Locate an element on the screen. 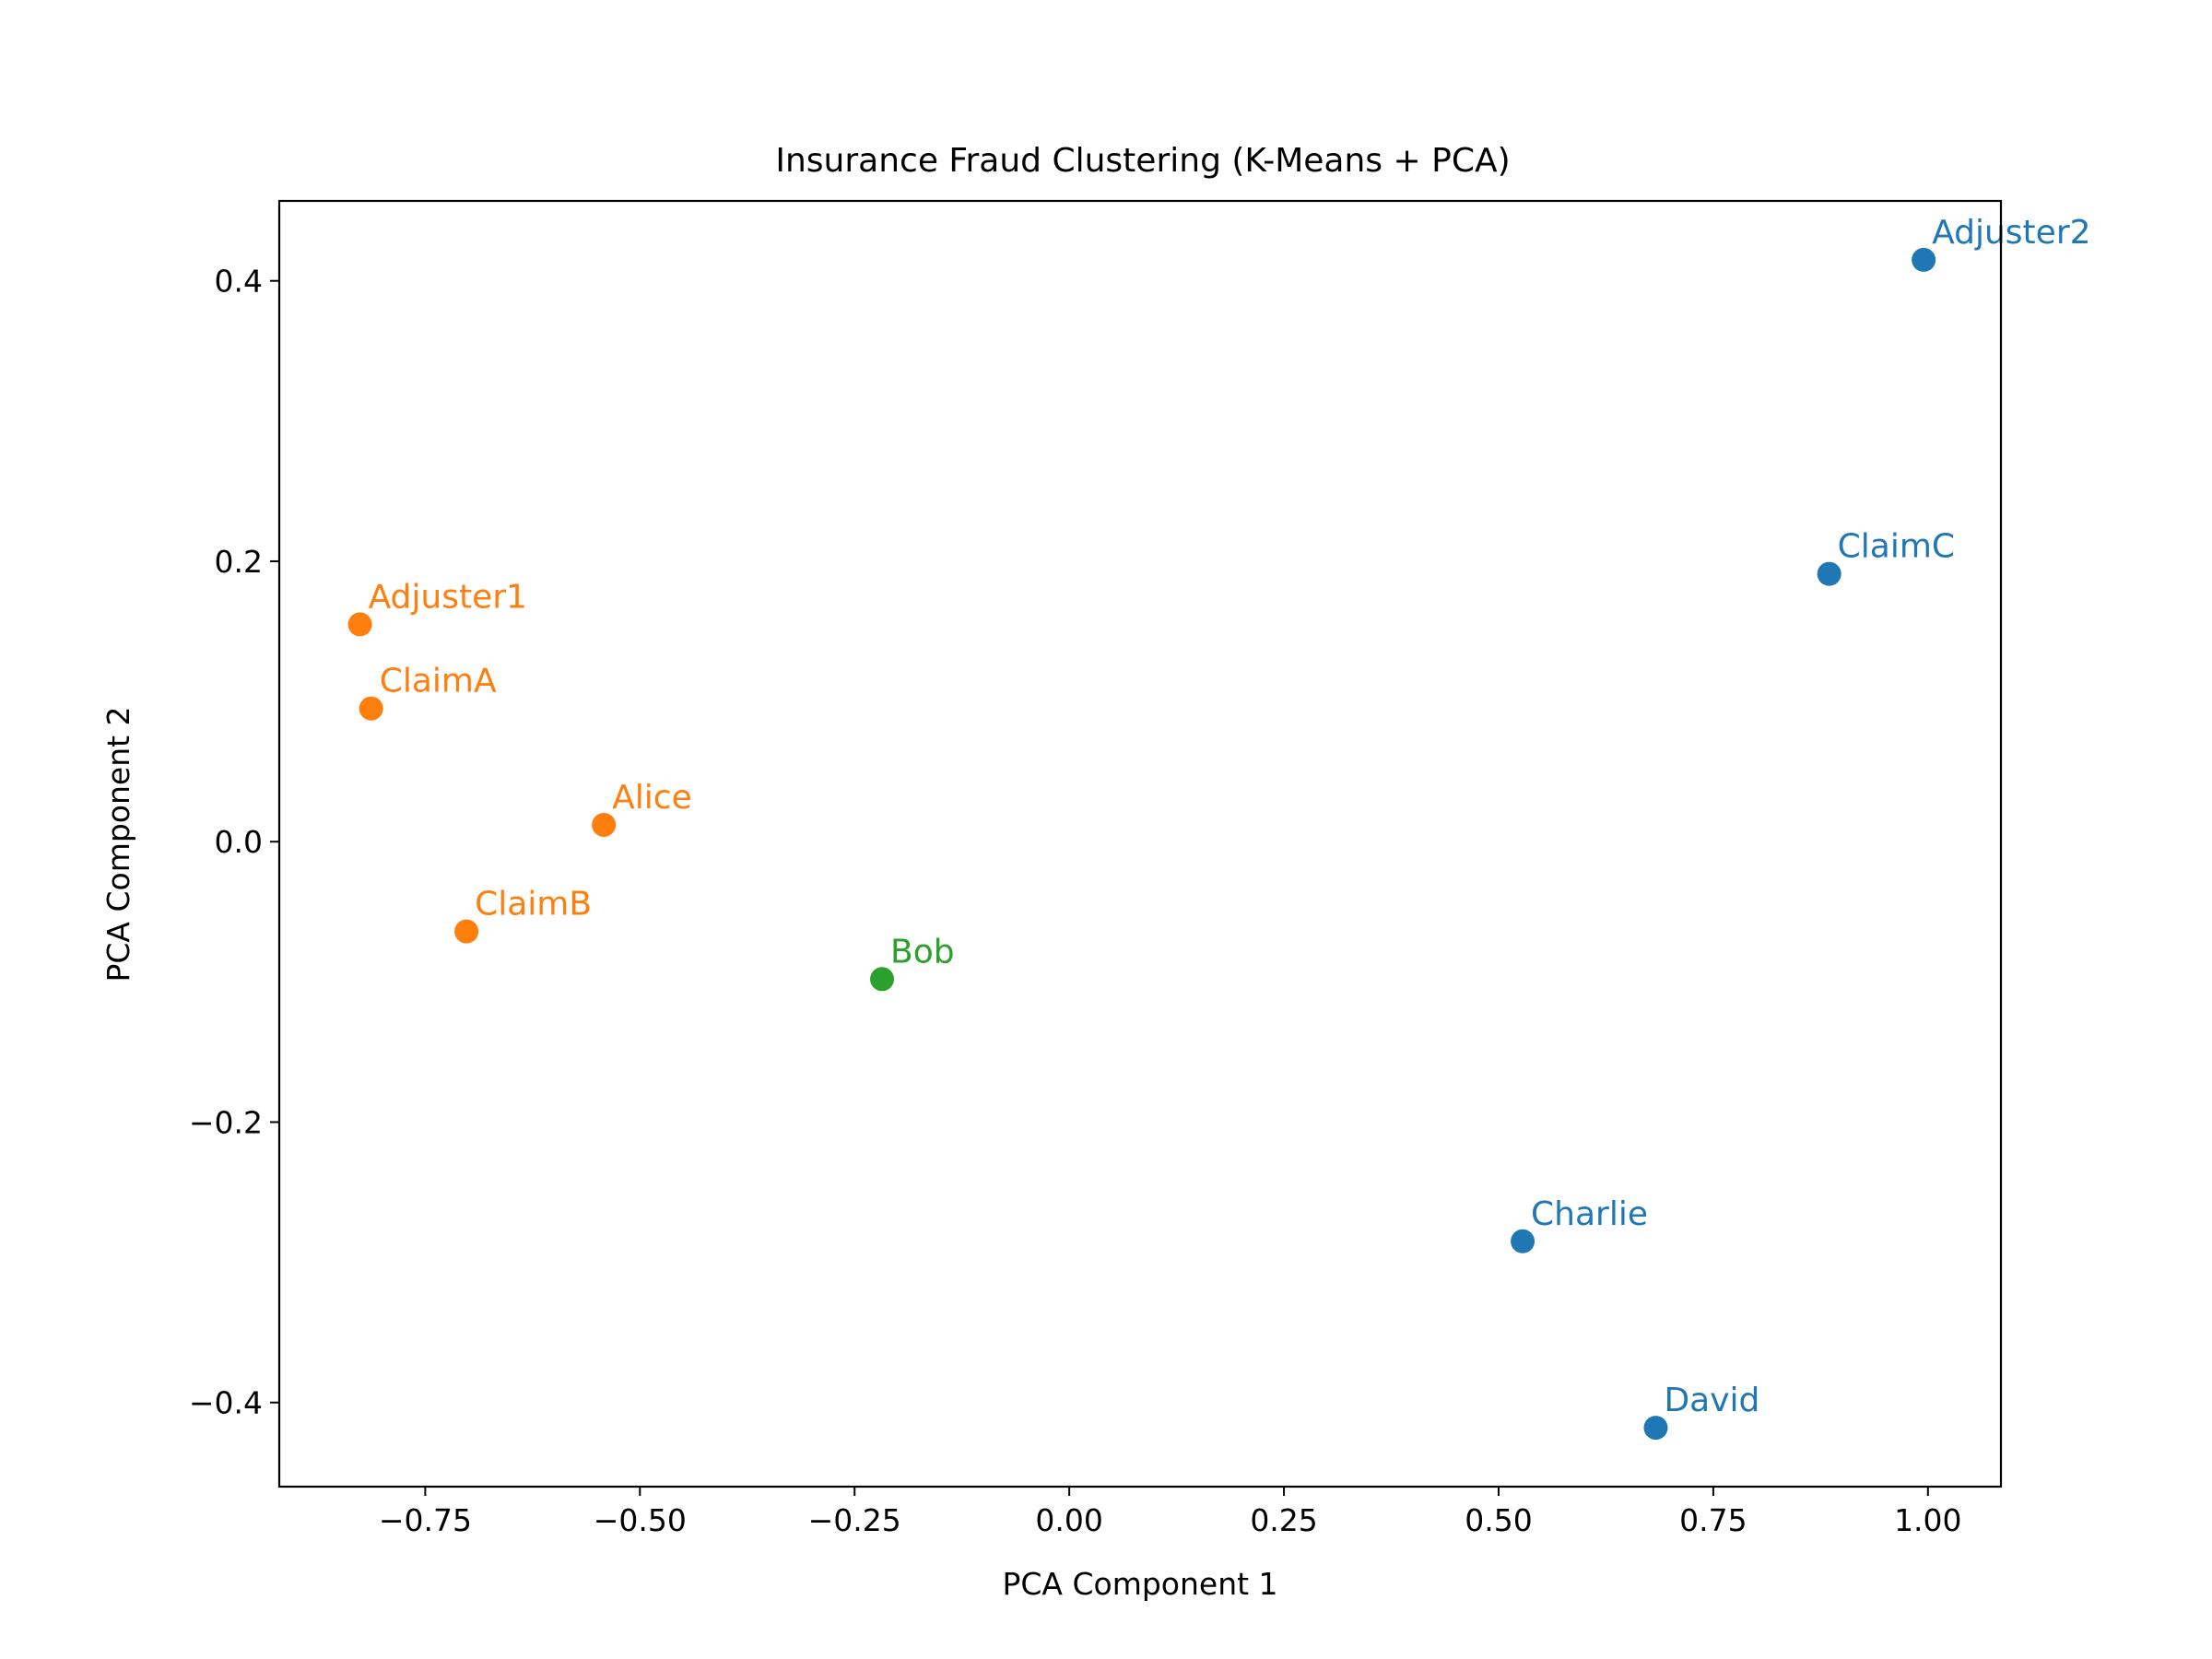 The height and width of the screenshot is (1659, 2212). x-tick-label: −0.50 is located at coordinates (640, 1520).